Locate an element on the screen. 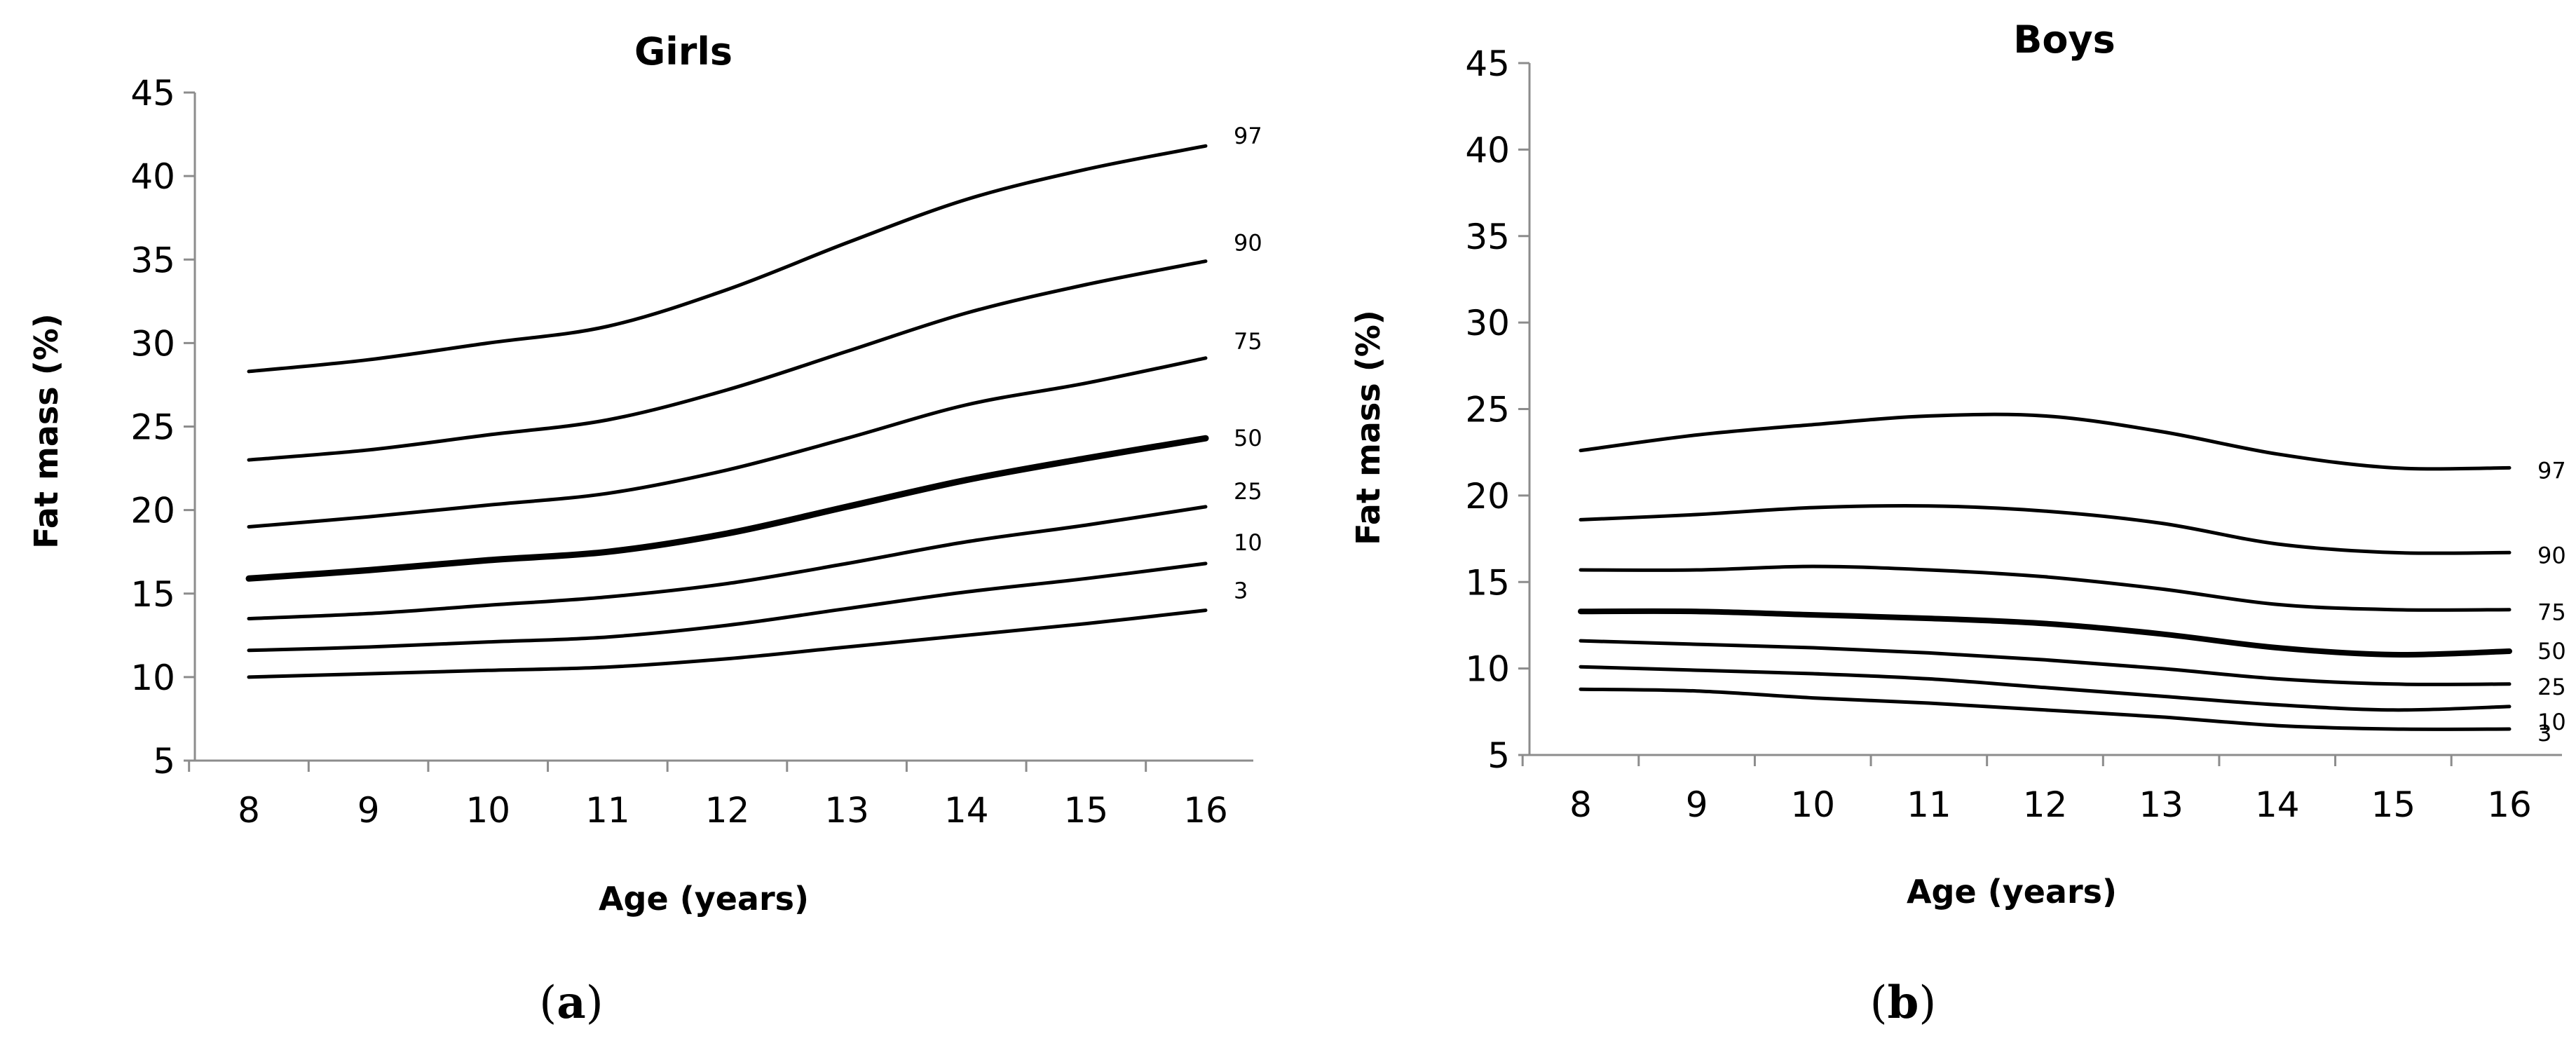  boys-series-25-label: 25 is located at coordinates (2551, 687).